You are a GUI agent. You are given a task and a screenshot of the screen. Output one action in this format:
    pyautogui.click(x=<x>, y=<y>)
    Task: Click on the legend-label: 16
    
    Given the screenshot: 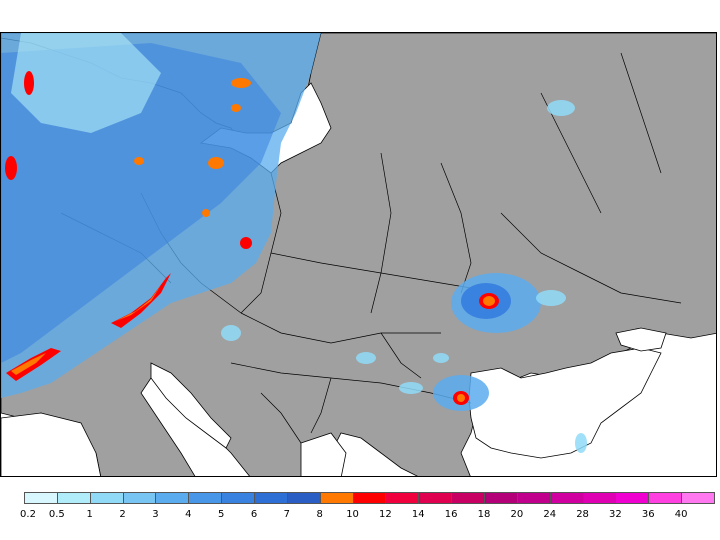 What is the action you would take?
    pyautogui.click(x=451, y=514)
    